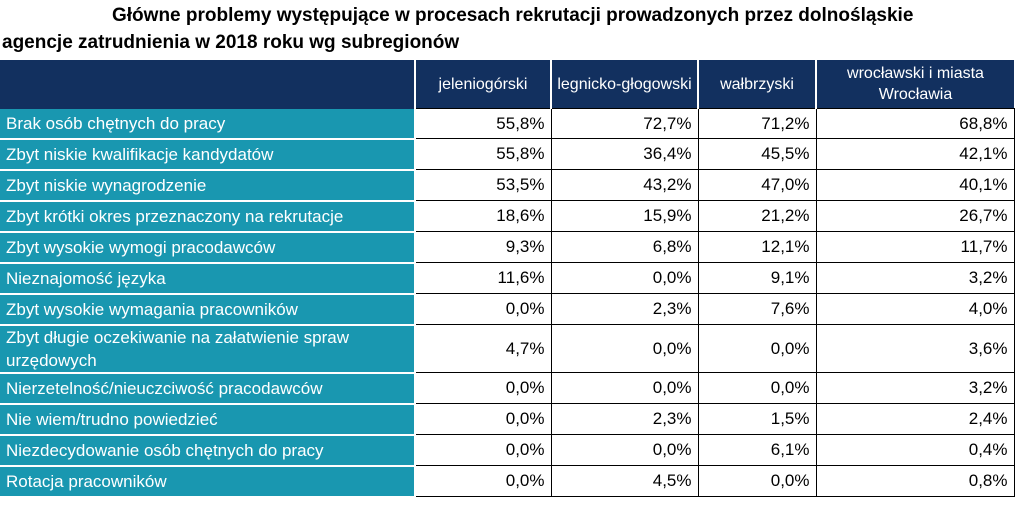 The height and width of the screenshot is (512, 1023). Describe the element at coordinates (915, 481) in the screenshot. I see `table-cell-value: 0,8%` at that location.